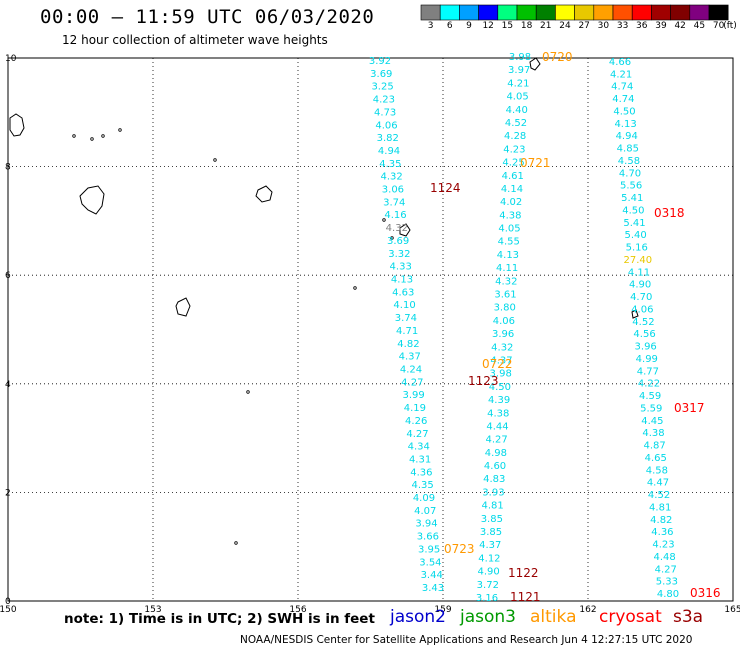 The width and height of the screenshot is (740, 650). I want to click on wave-height-value: 4.73, so click(385, 112).